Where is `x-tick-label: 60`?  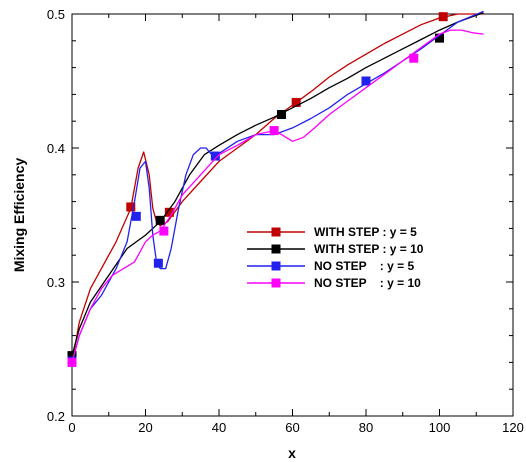
x-tick-label: 60 is located at coordinates (292, 427).